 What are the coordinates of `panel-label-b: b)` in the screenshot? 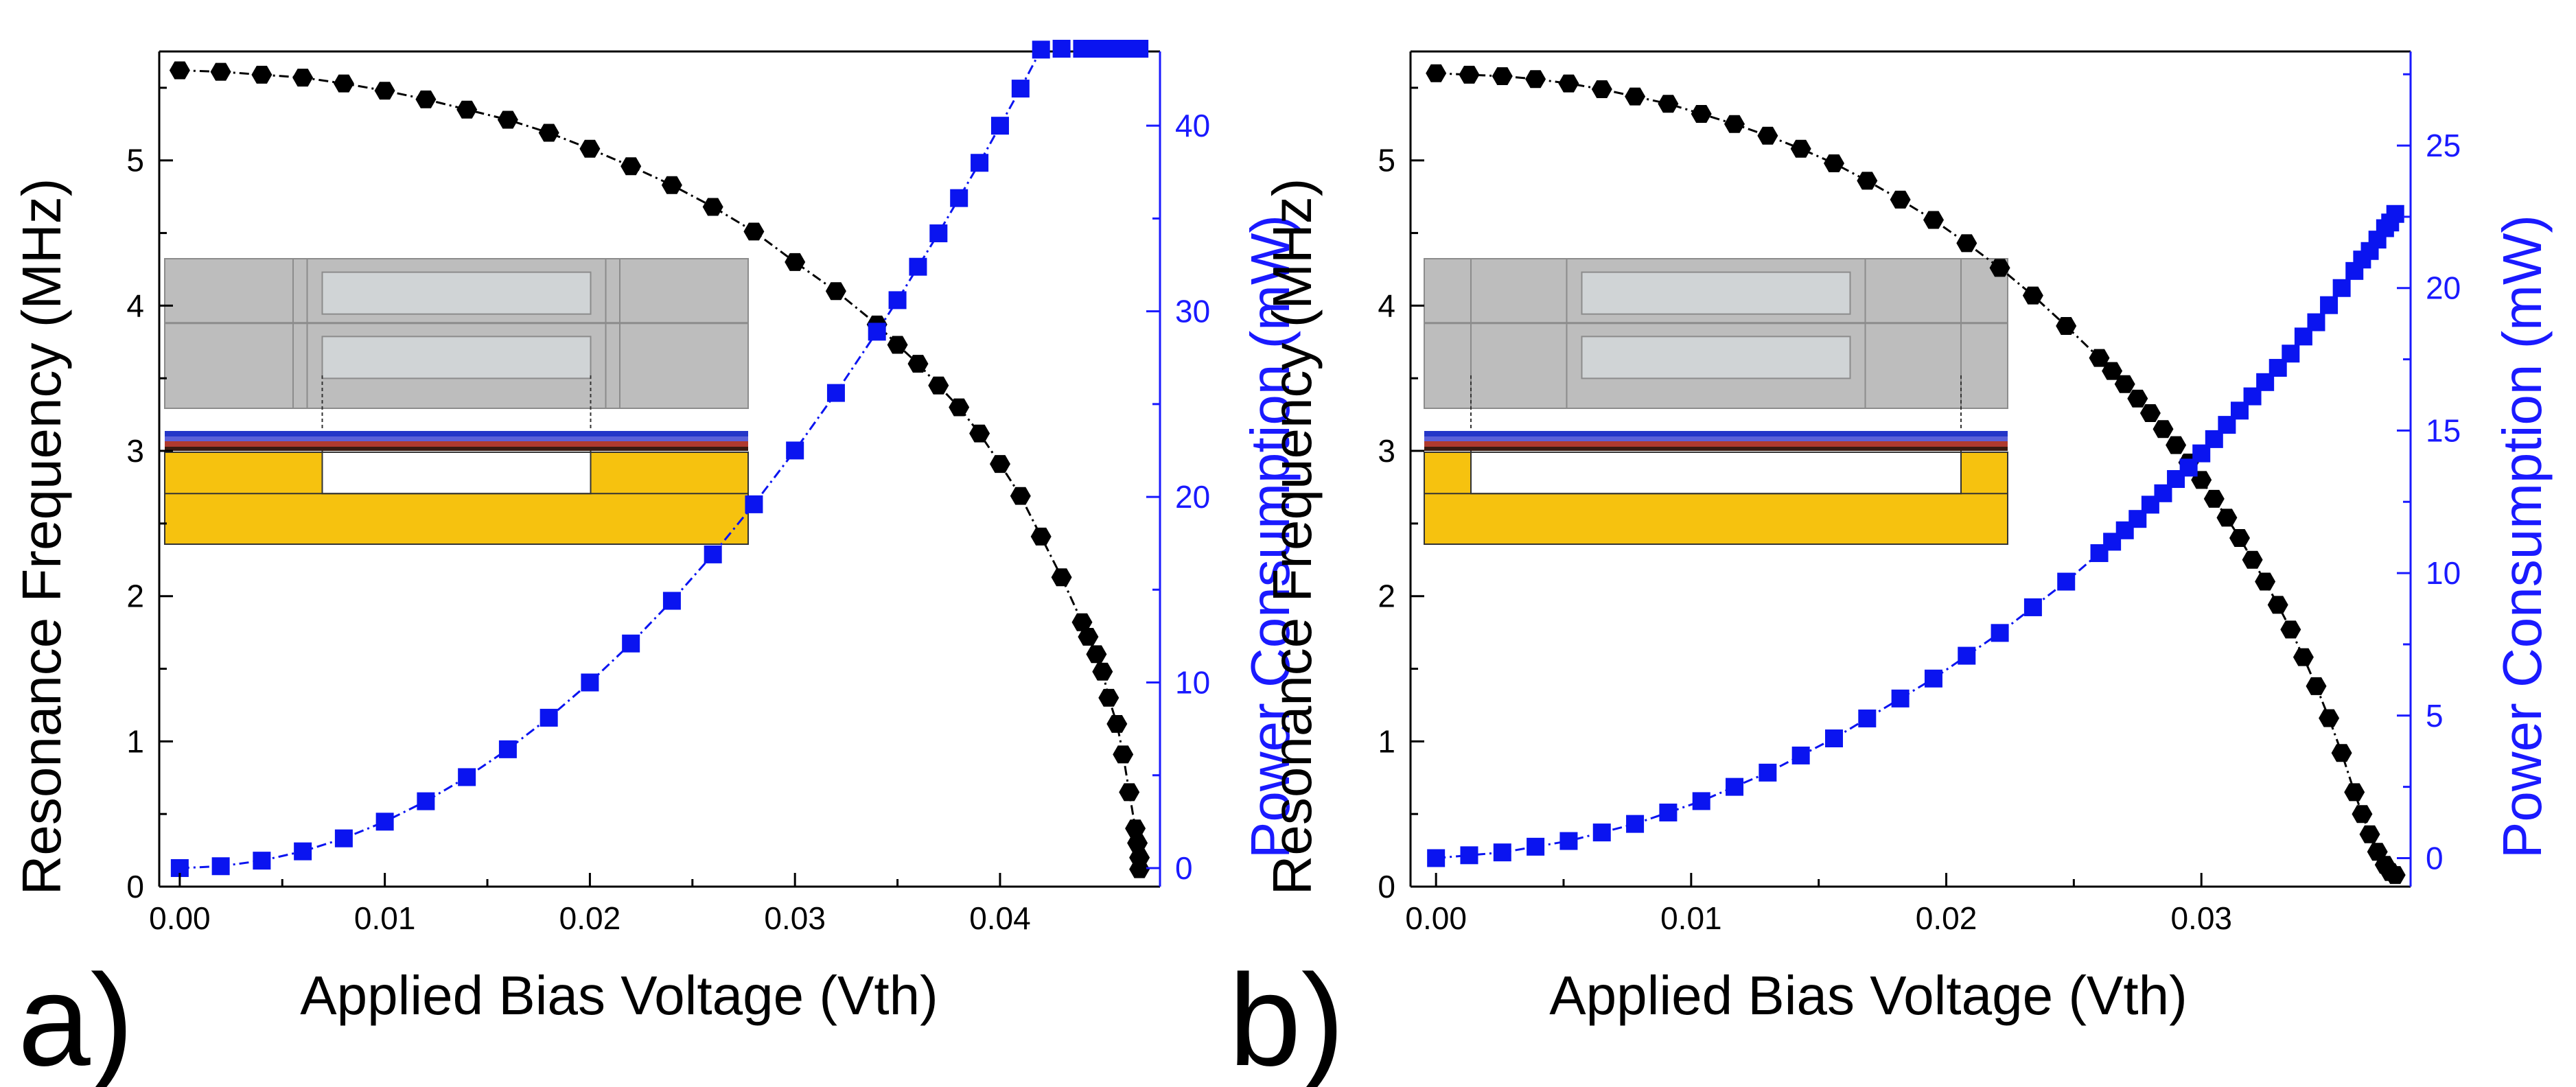 It's located at (1287, 1017).